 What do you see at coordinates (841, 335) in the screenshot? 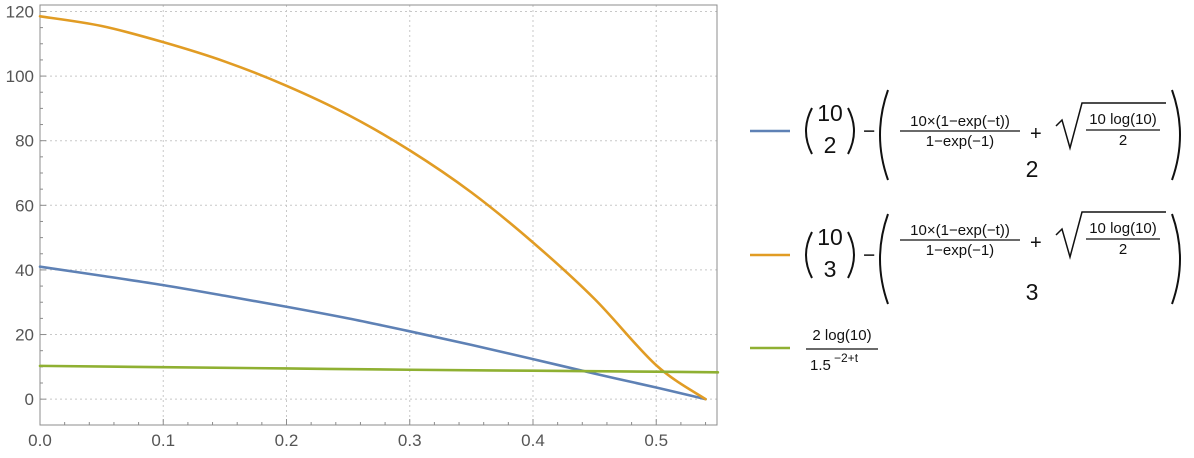
I see `fraction-numerator: 2 log(10)` at bounding box center [841, 335].